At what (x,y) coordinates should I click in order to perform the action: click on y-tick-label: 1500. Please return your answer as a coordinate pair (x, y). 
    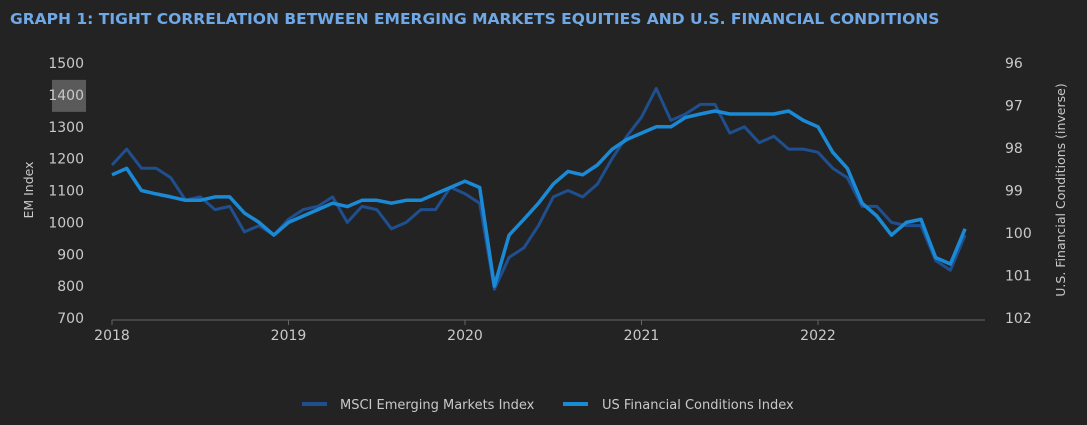
    Looking at the image, I should click on (66, 64).